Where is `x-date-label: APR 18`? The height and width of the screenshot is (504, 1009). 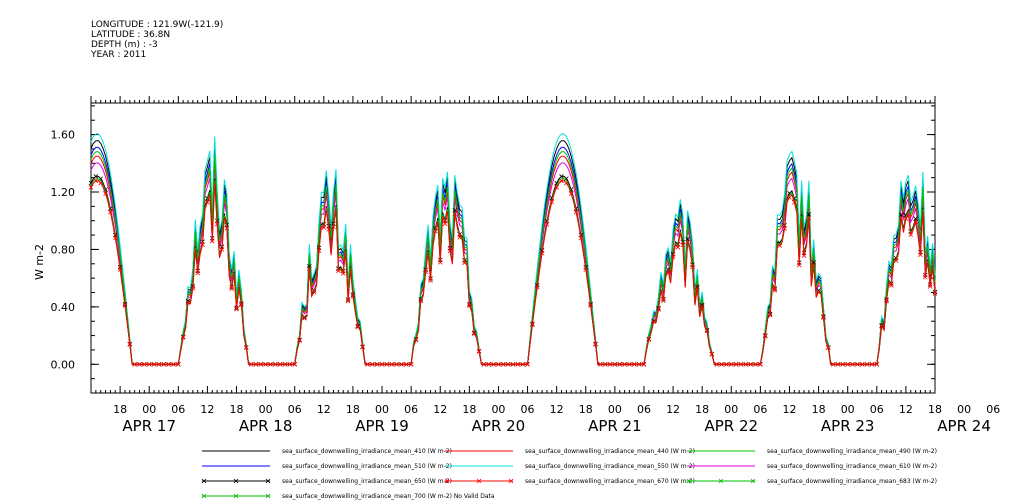 x-date-label: APR 18 is located at coordinates (266, 426).